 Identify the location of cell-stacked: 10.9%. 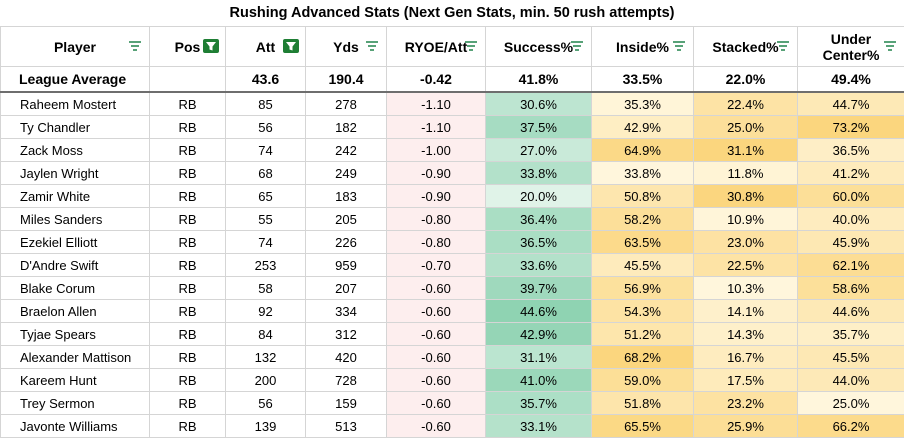
(745, 219).